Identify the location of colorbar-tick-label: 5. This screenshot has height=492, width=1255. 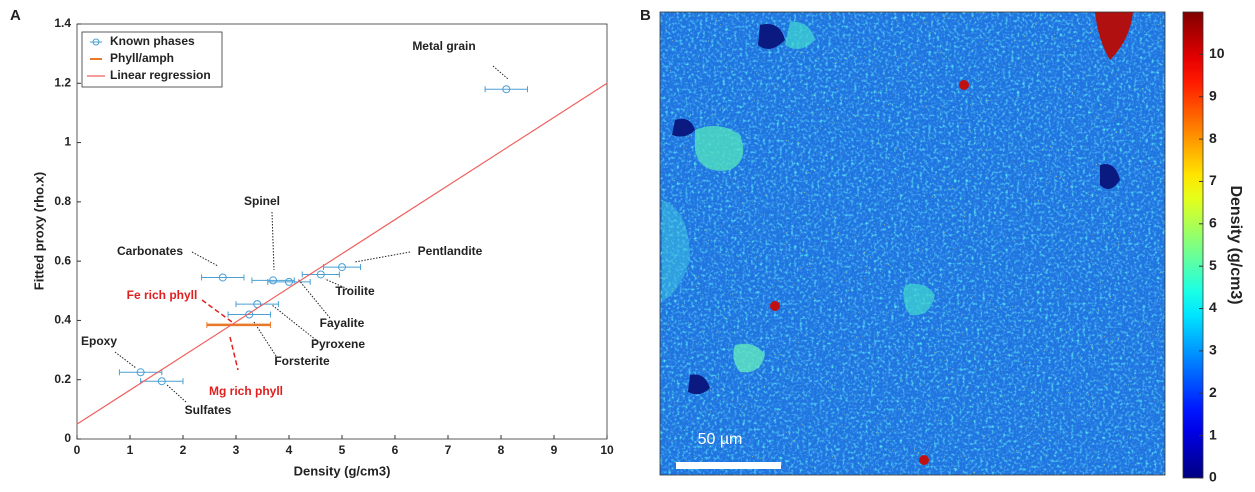
(1213, 265).